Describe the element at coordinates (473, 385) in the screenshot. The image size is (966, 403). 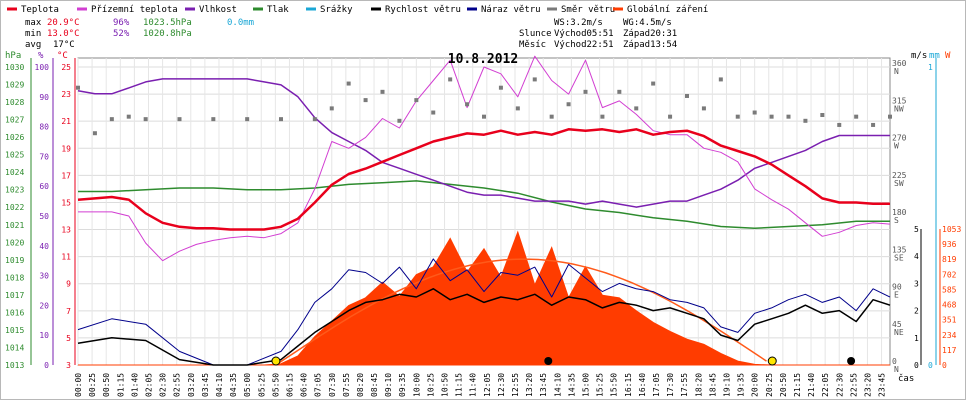
I see `time-tick-label: 11:40` at that location.